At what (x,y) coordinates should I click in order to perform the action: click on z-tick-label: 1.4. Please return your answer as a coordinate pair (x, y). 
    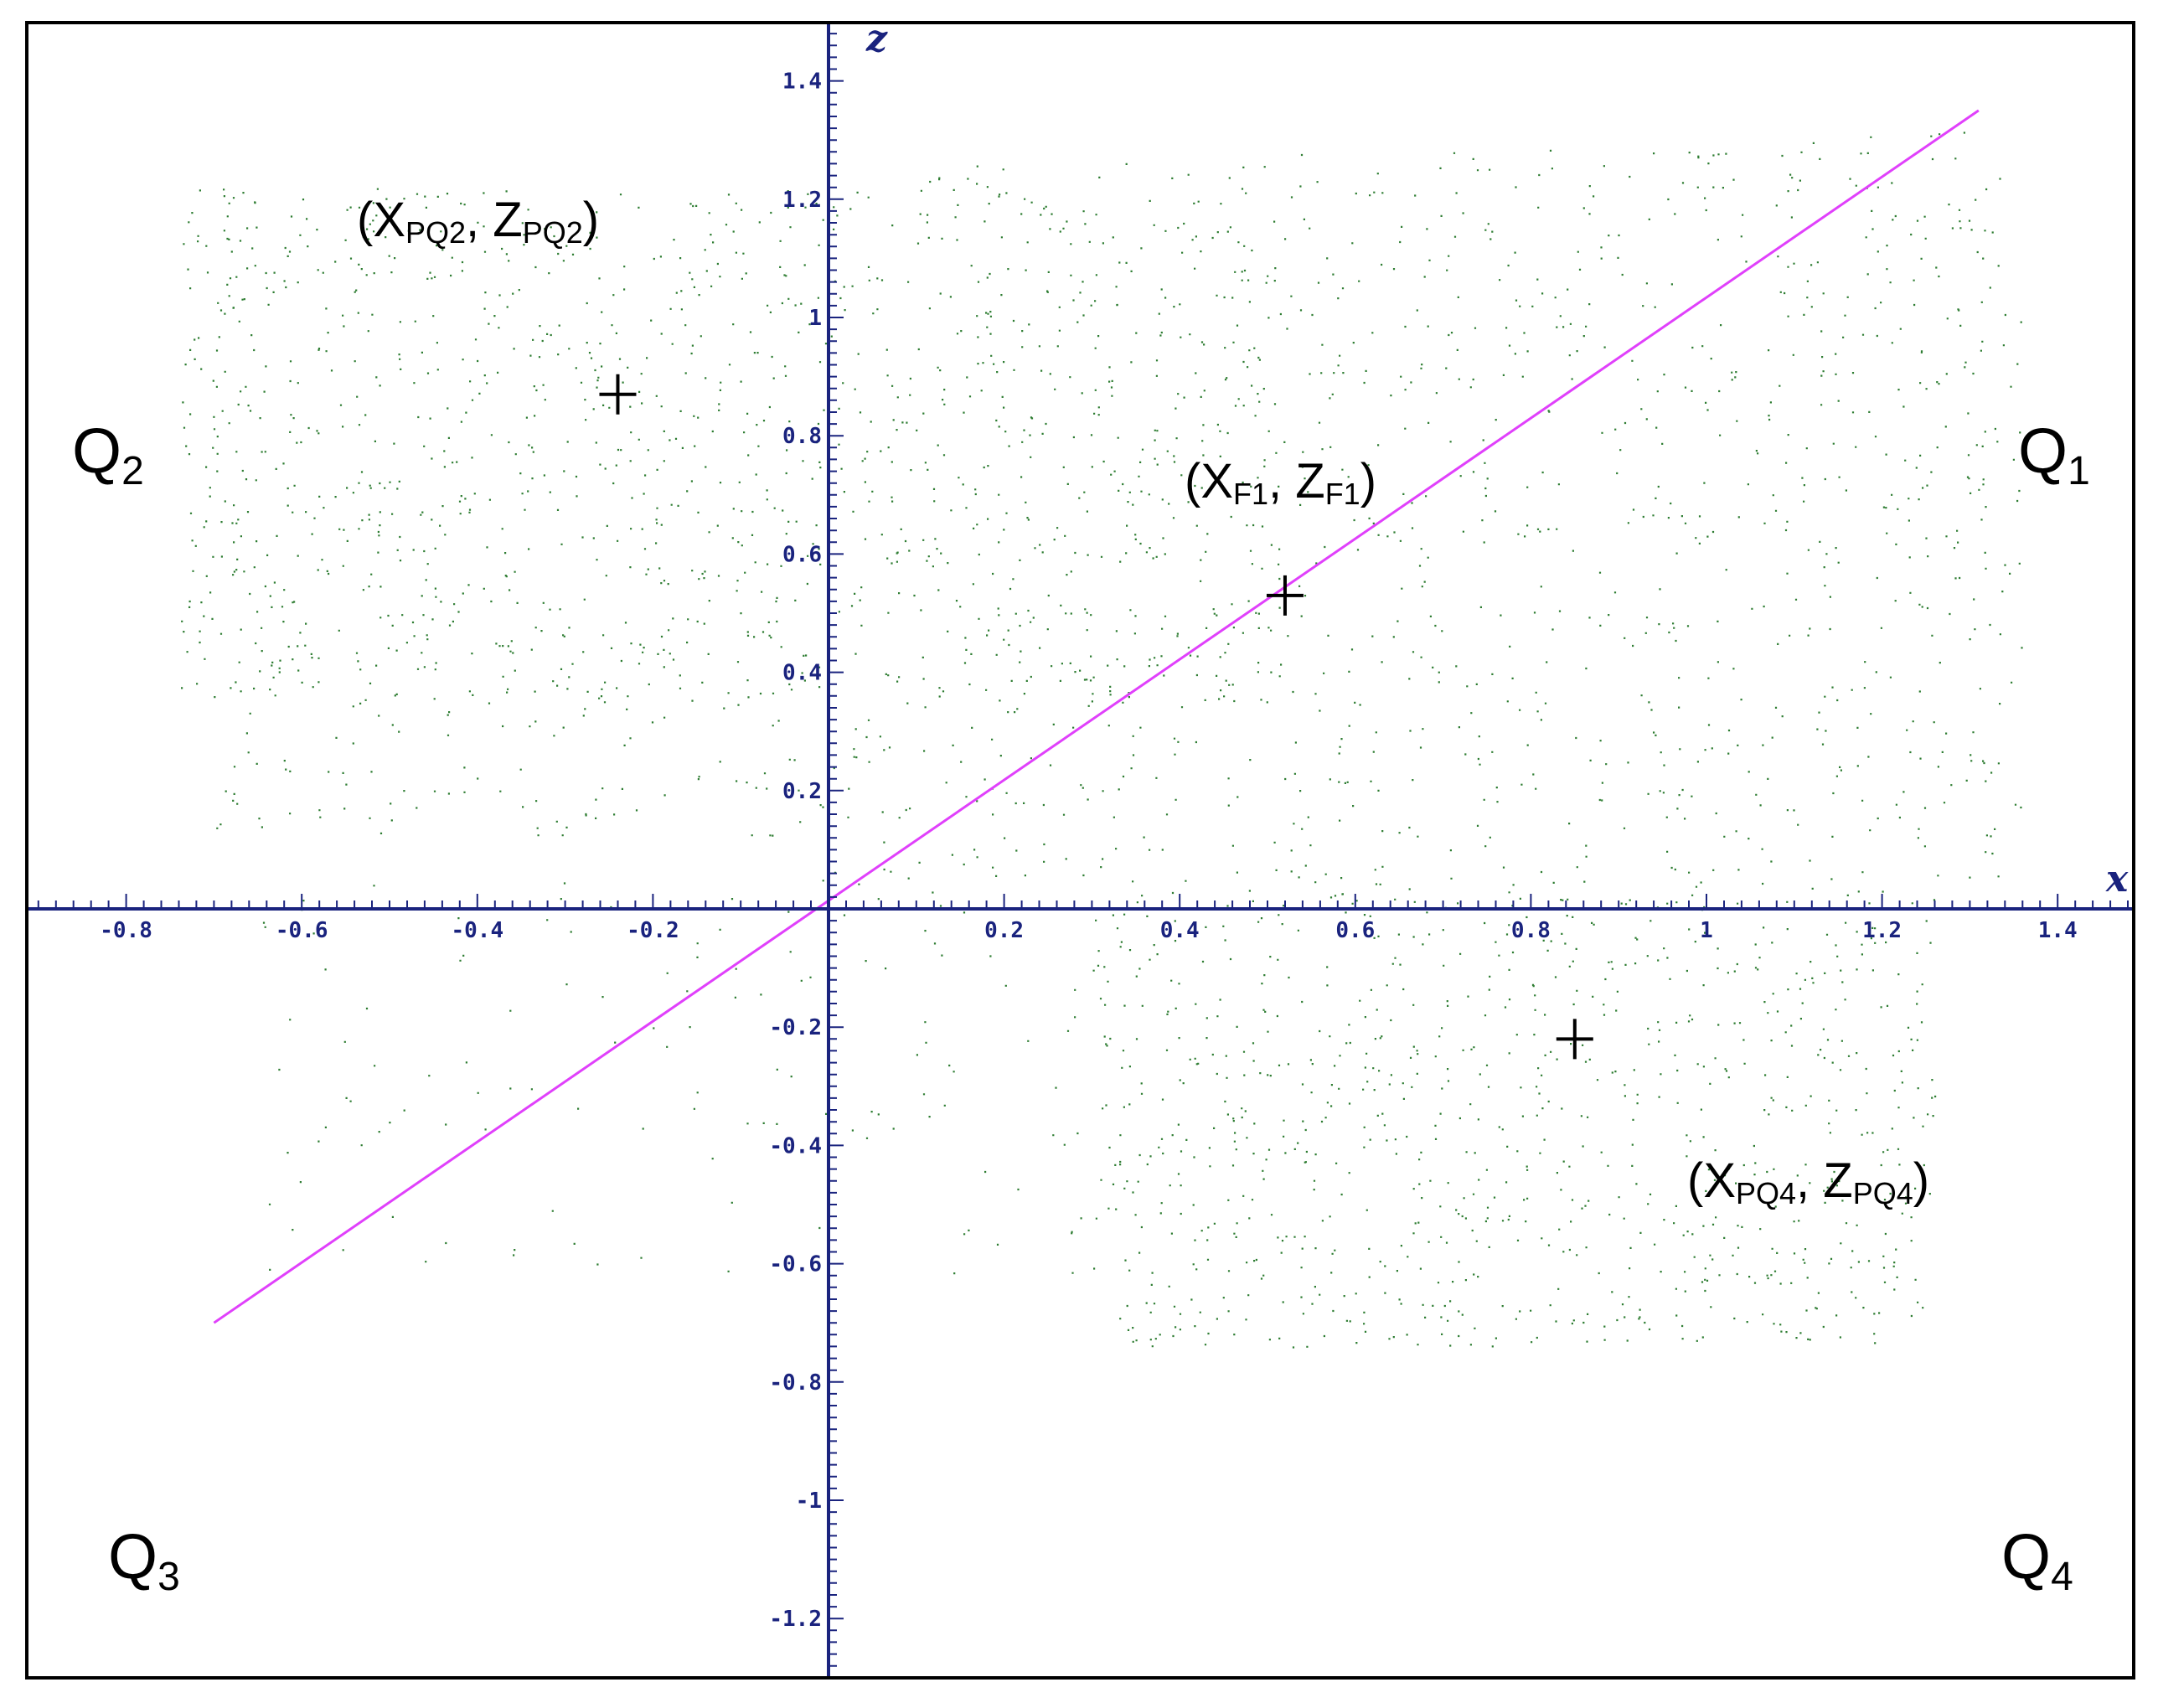
    Looking at the image, I should click on (802, 82).